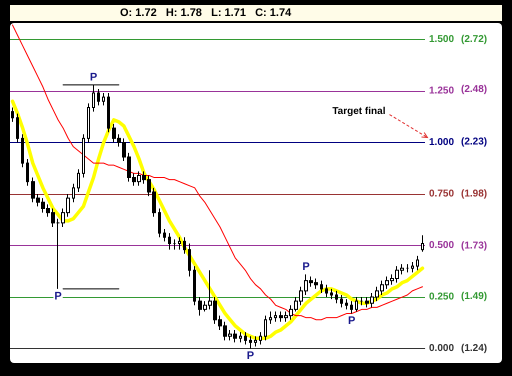 This screenshot has width=512, height=376. What do you see at coordinates (474, 142) in the screenshot?
I see `y2-tick-label: (2.23)` at bounding box center [474, 142].